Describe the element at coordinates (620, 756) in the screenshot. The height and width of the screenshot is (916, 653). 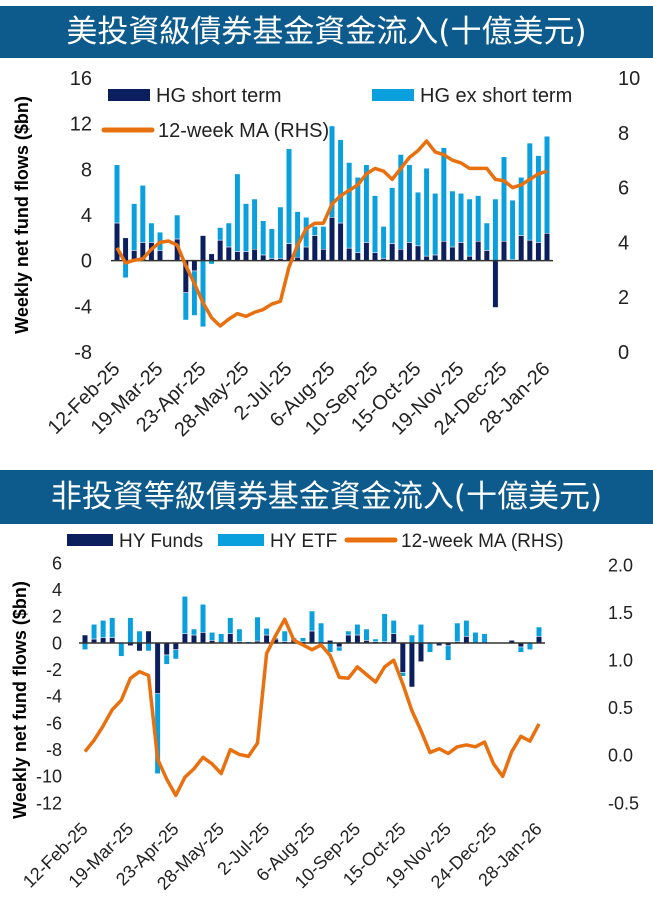
I see `y2-tick-label: 0.0` at that location.